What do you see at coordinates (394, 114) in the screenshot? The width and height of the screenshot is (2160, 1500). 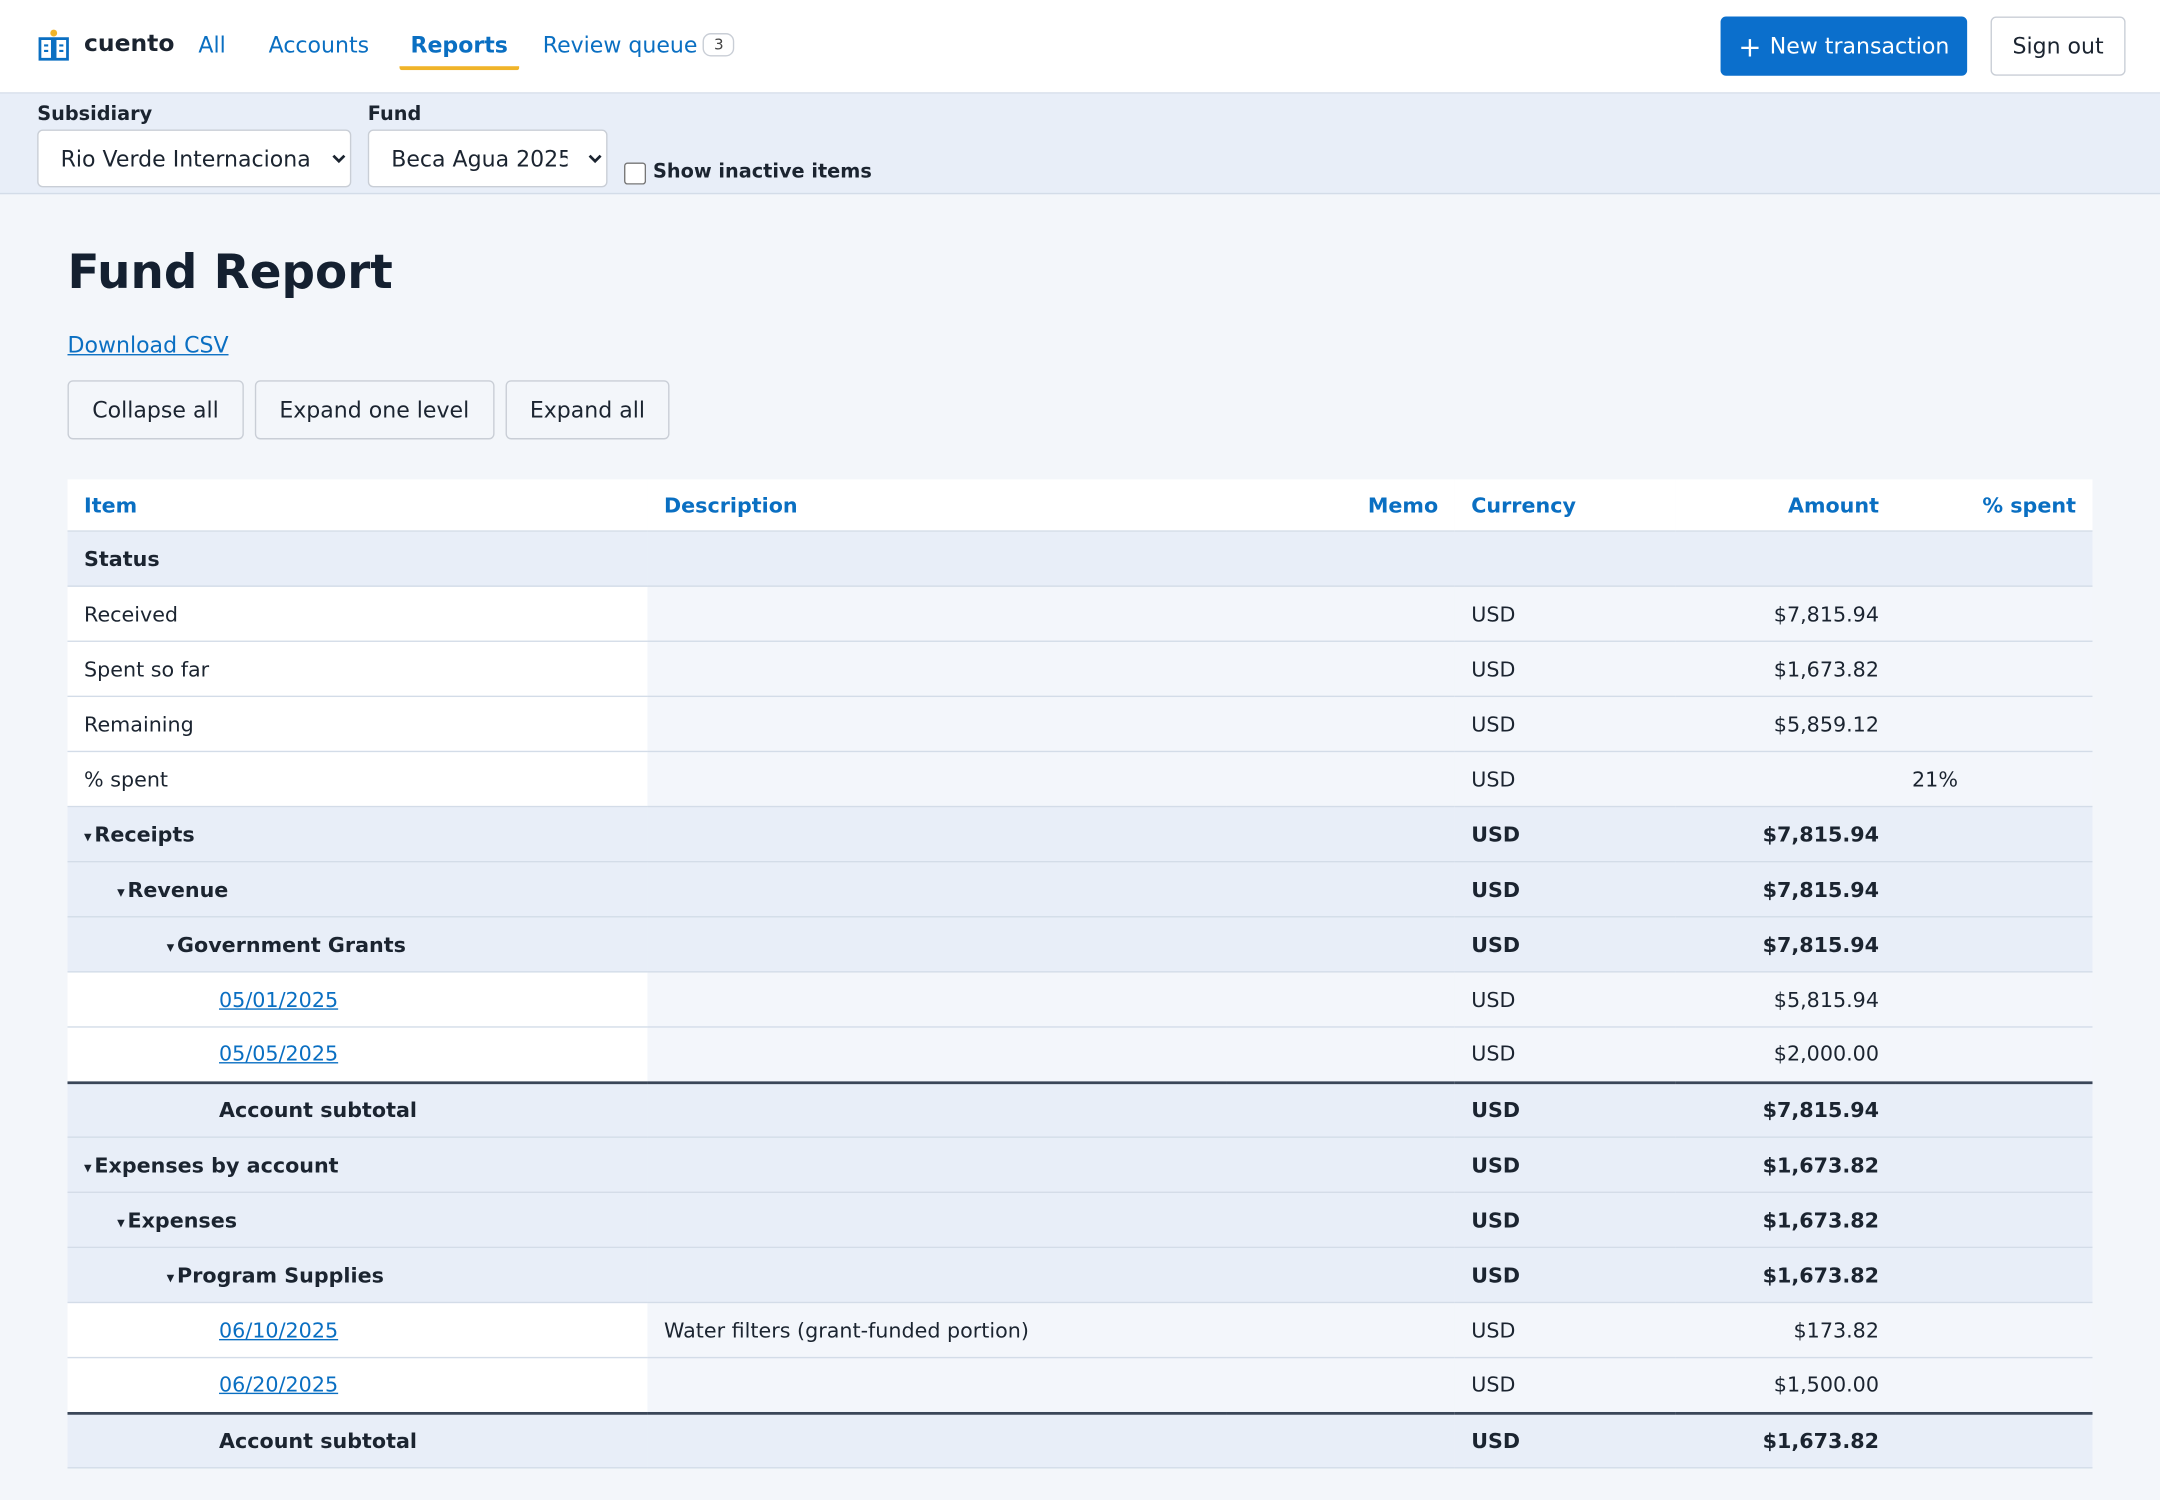 I see `filter-label: Fund` at bounding box center [394, 114].